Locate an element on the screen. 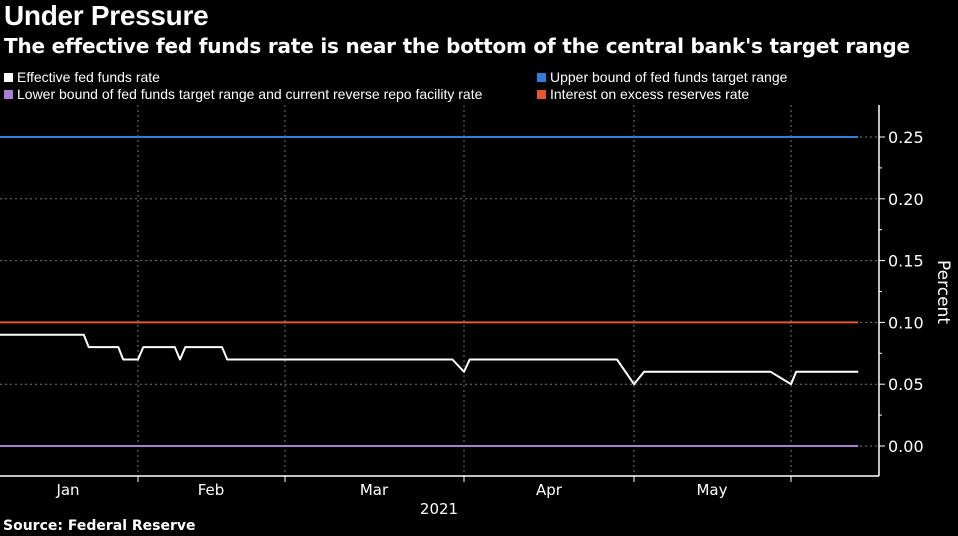 The height and width of the screenshot is (536, 958). x-tick-label: Apr is located at coordinates (549, 490).